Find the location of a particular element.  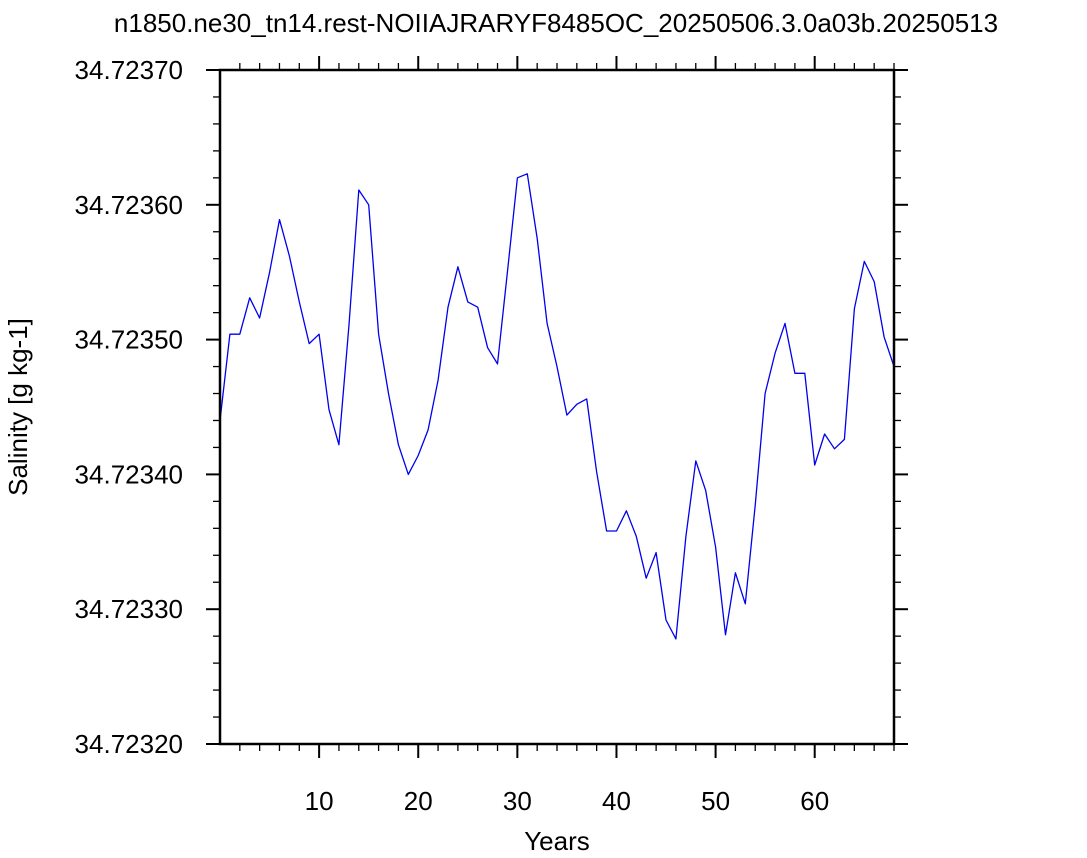

x-tick-label: 10 is located at coordinates (319, 801).